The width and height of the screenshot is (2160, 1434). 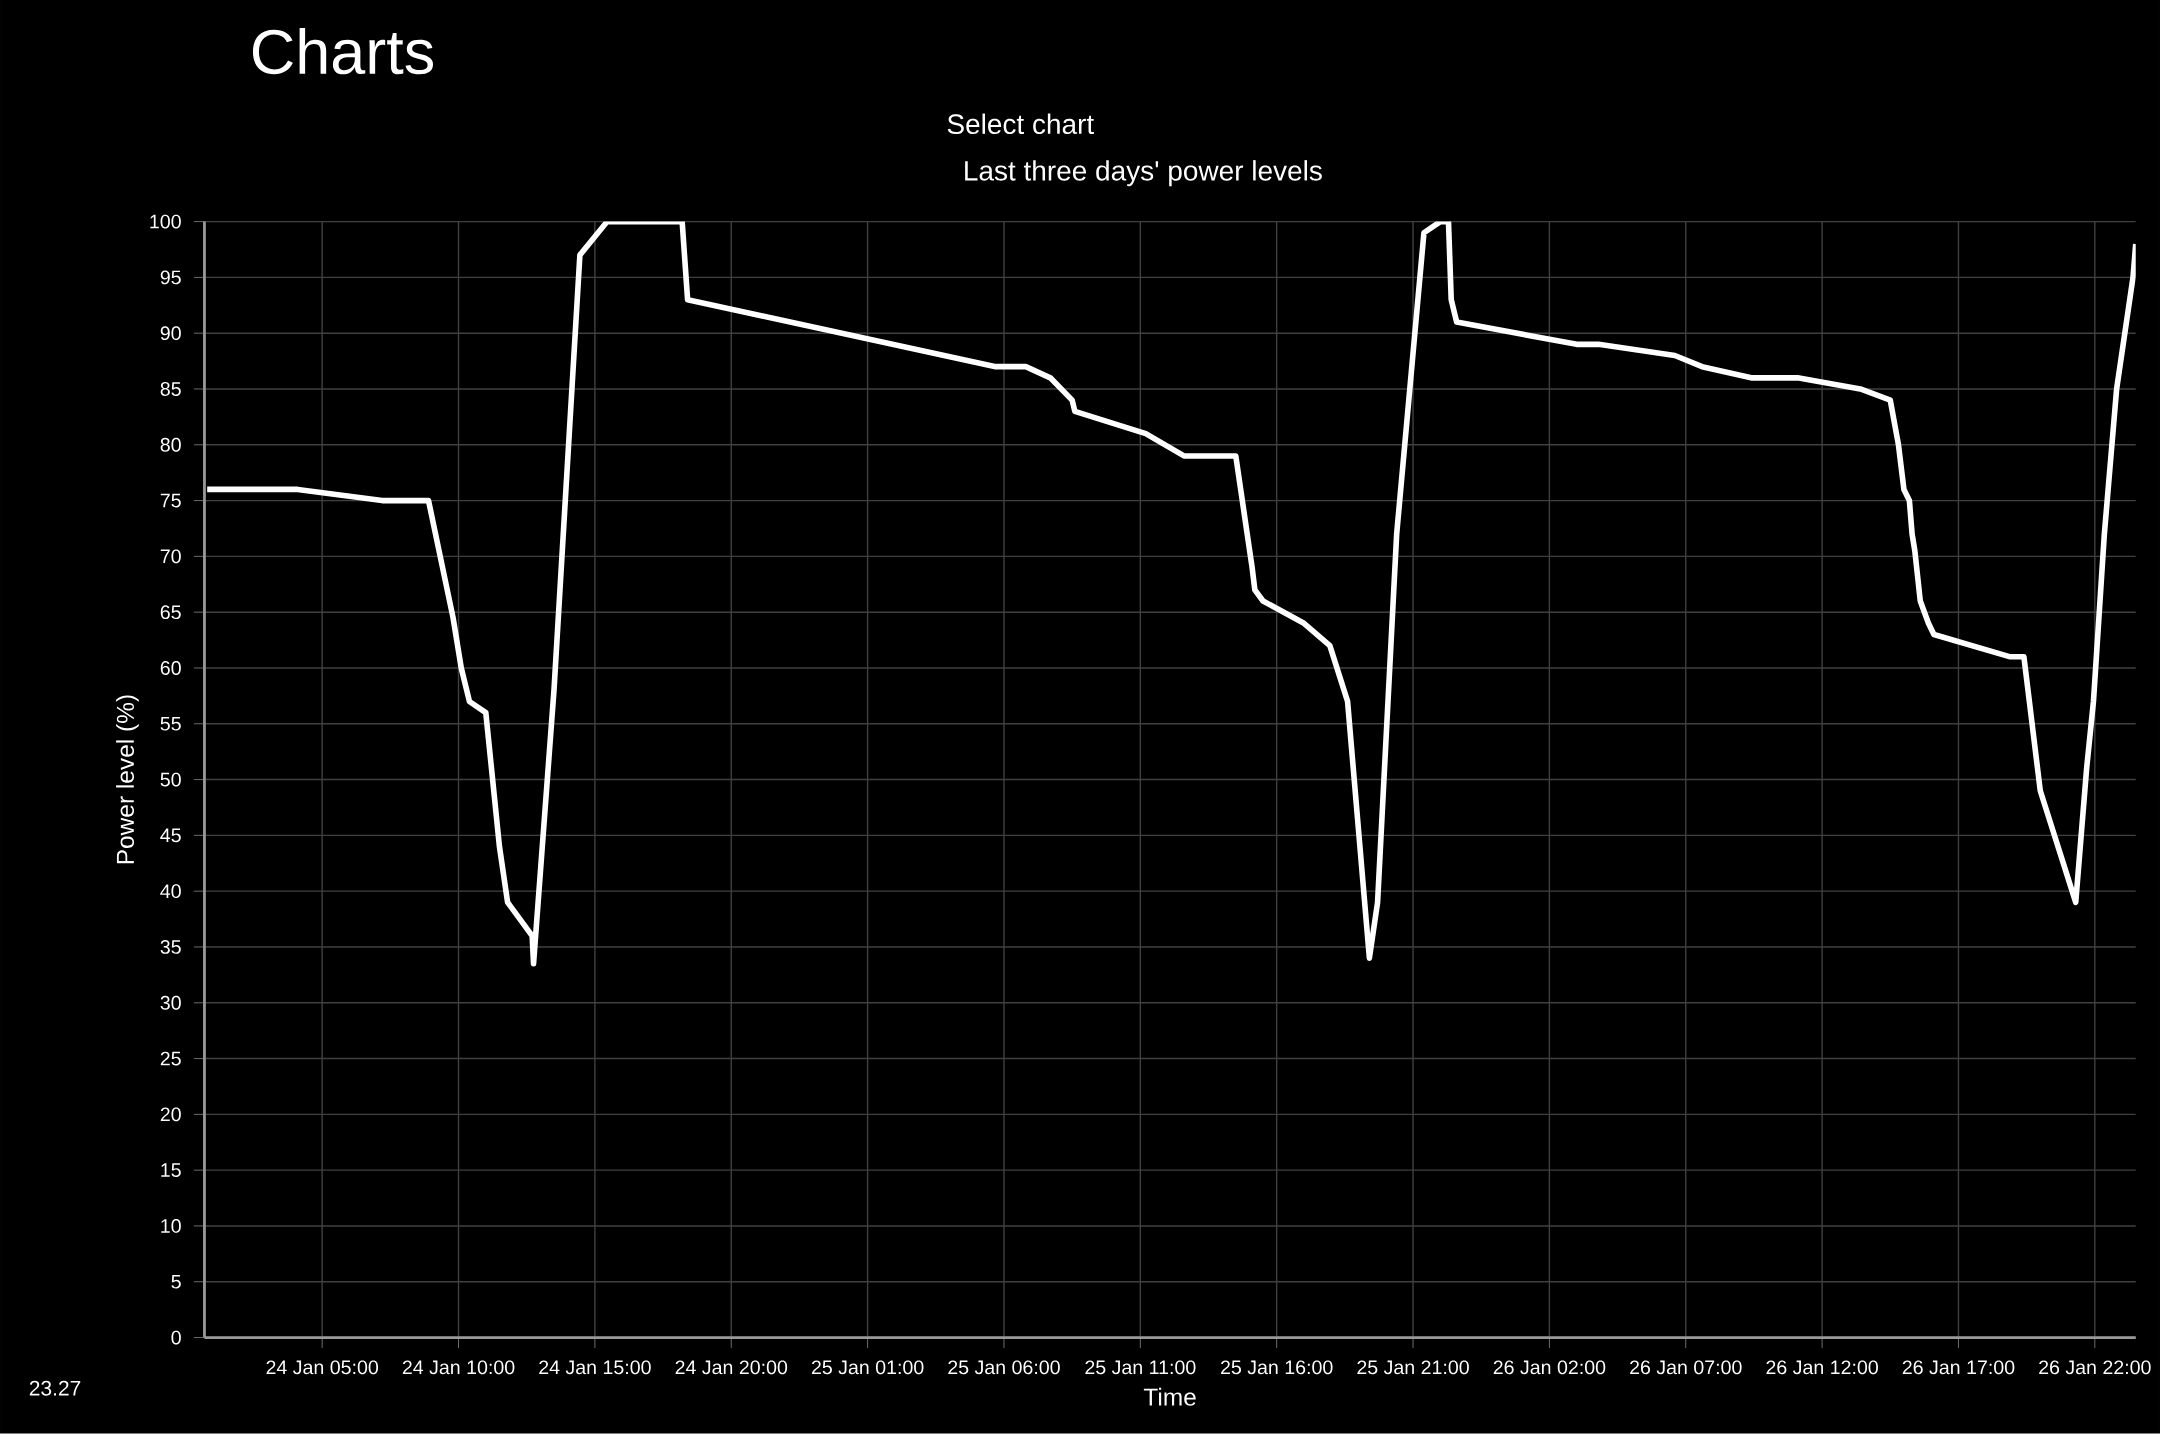 What do you see at coordinates (170, 500) in the screenshot?
I see `y-tick-label: 75` at bounding box center [170, 500].